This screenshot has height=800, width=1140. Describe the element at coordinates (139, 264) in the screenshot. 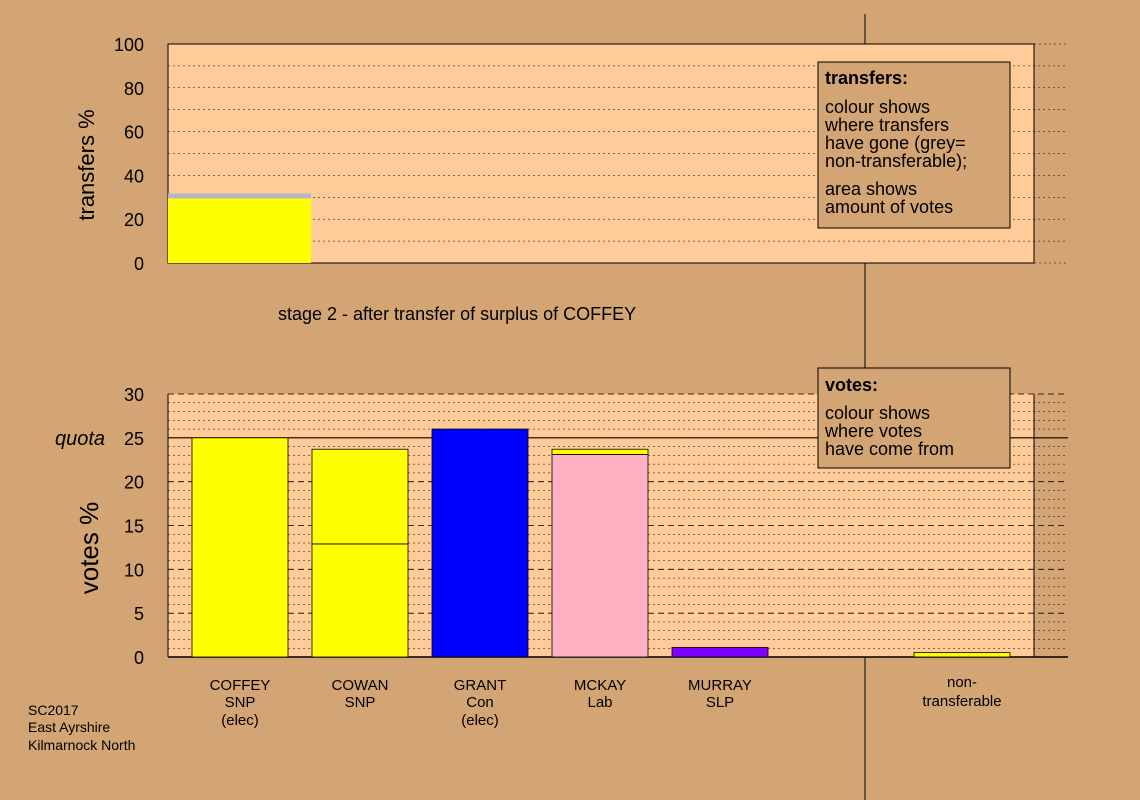

I see `transfers-y-tick-label: 0` at that location.